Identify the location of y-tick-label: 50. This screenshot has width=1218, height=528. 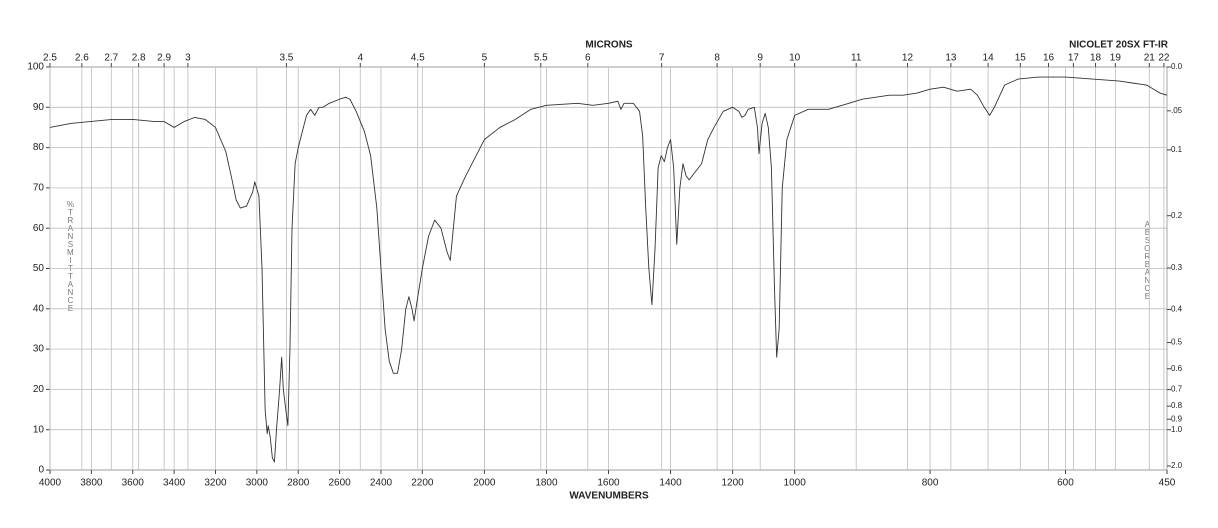
(39, 268).